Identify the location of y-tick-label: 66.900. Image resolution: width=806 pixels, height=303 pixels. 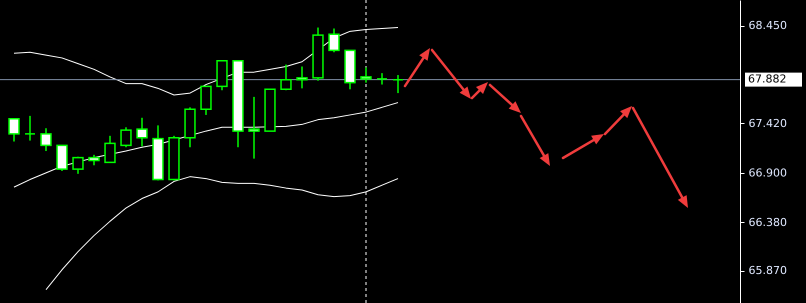
(767, 173).